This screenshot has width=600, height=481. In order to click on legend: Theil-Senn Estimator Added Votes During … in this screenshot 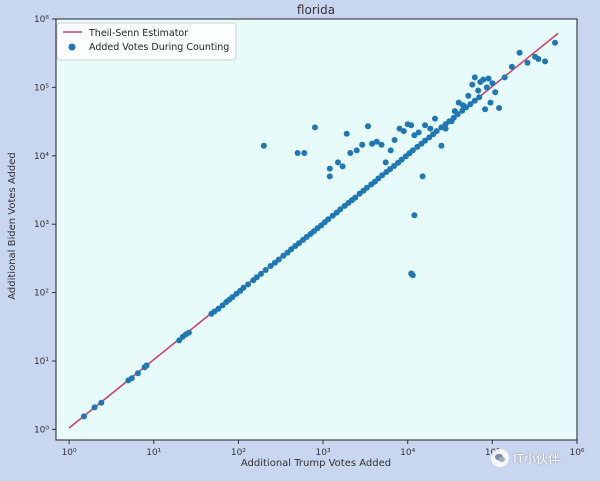, I will do `click(146, 41)`.